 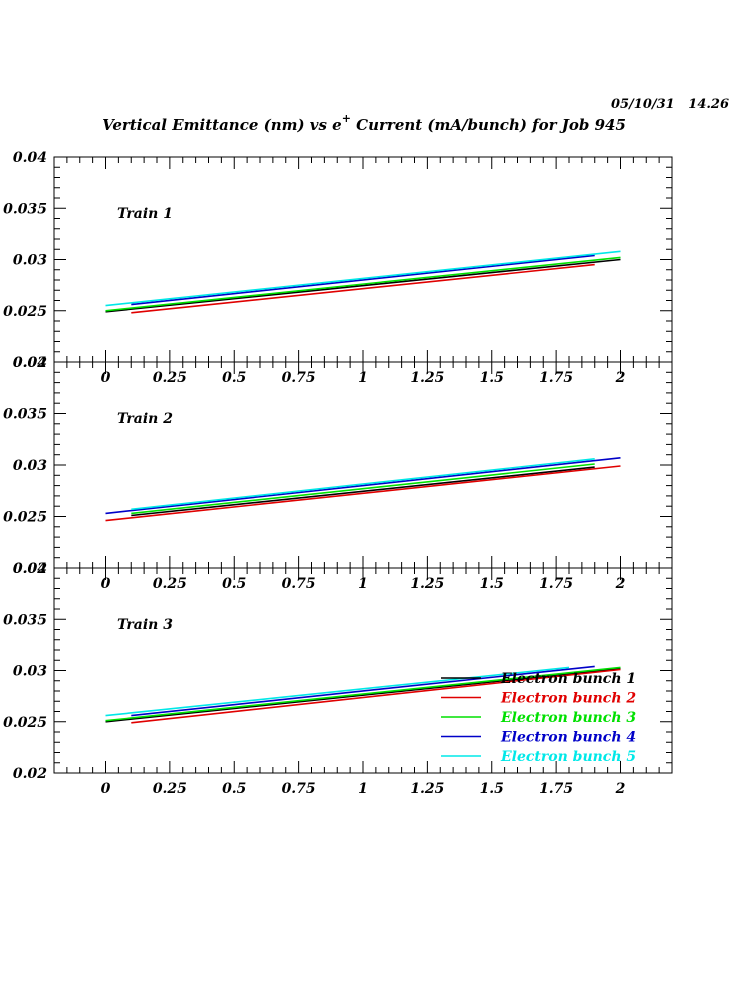 I want to click on title-superscript: +, so click(x=346, y=118).